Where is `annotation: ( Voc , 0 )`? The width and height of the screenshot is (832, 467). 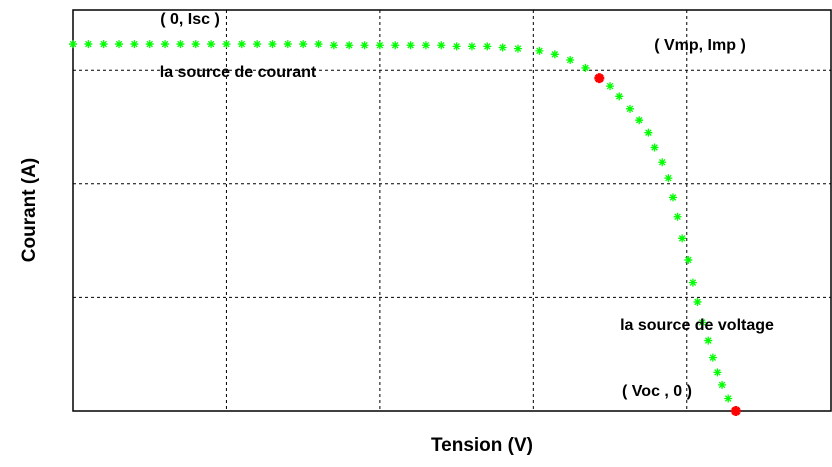 annotation: ( Voc , 0 ) is located at coordinates (657, 391).